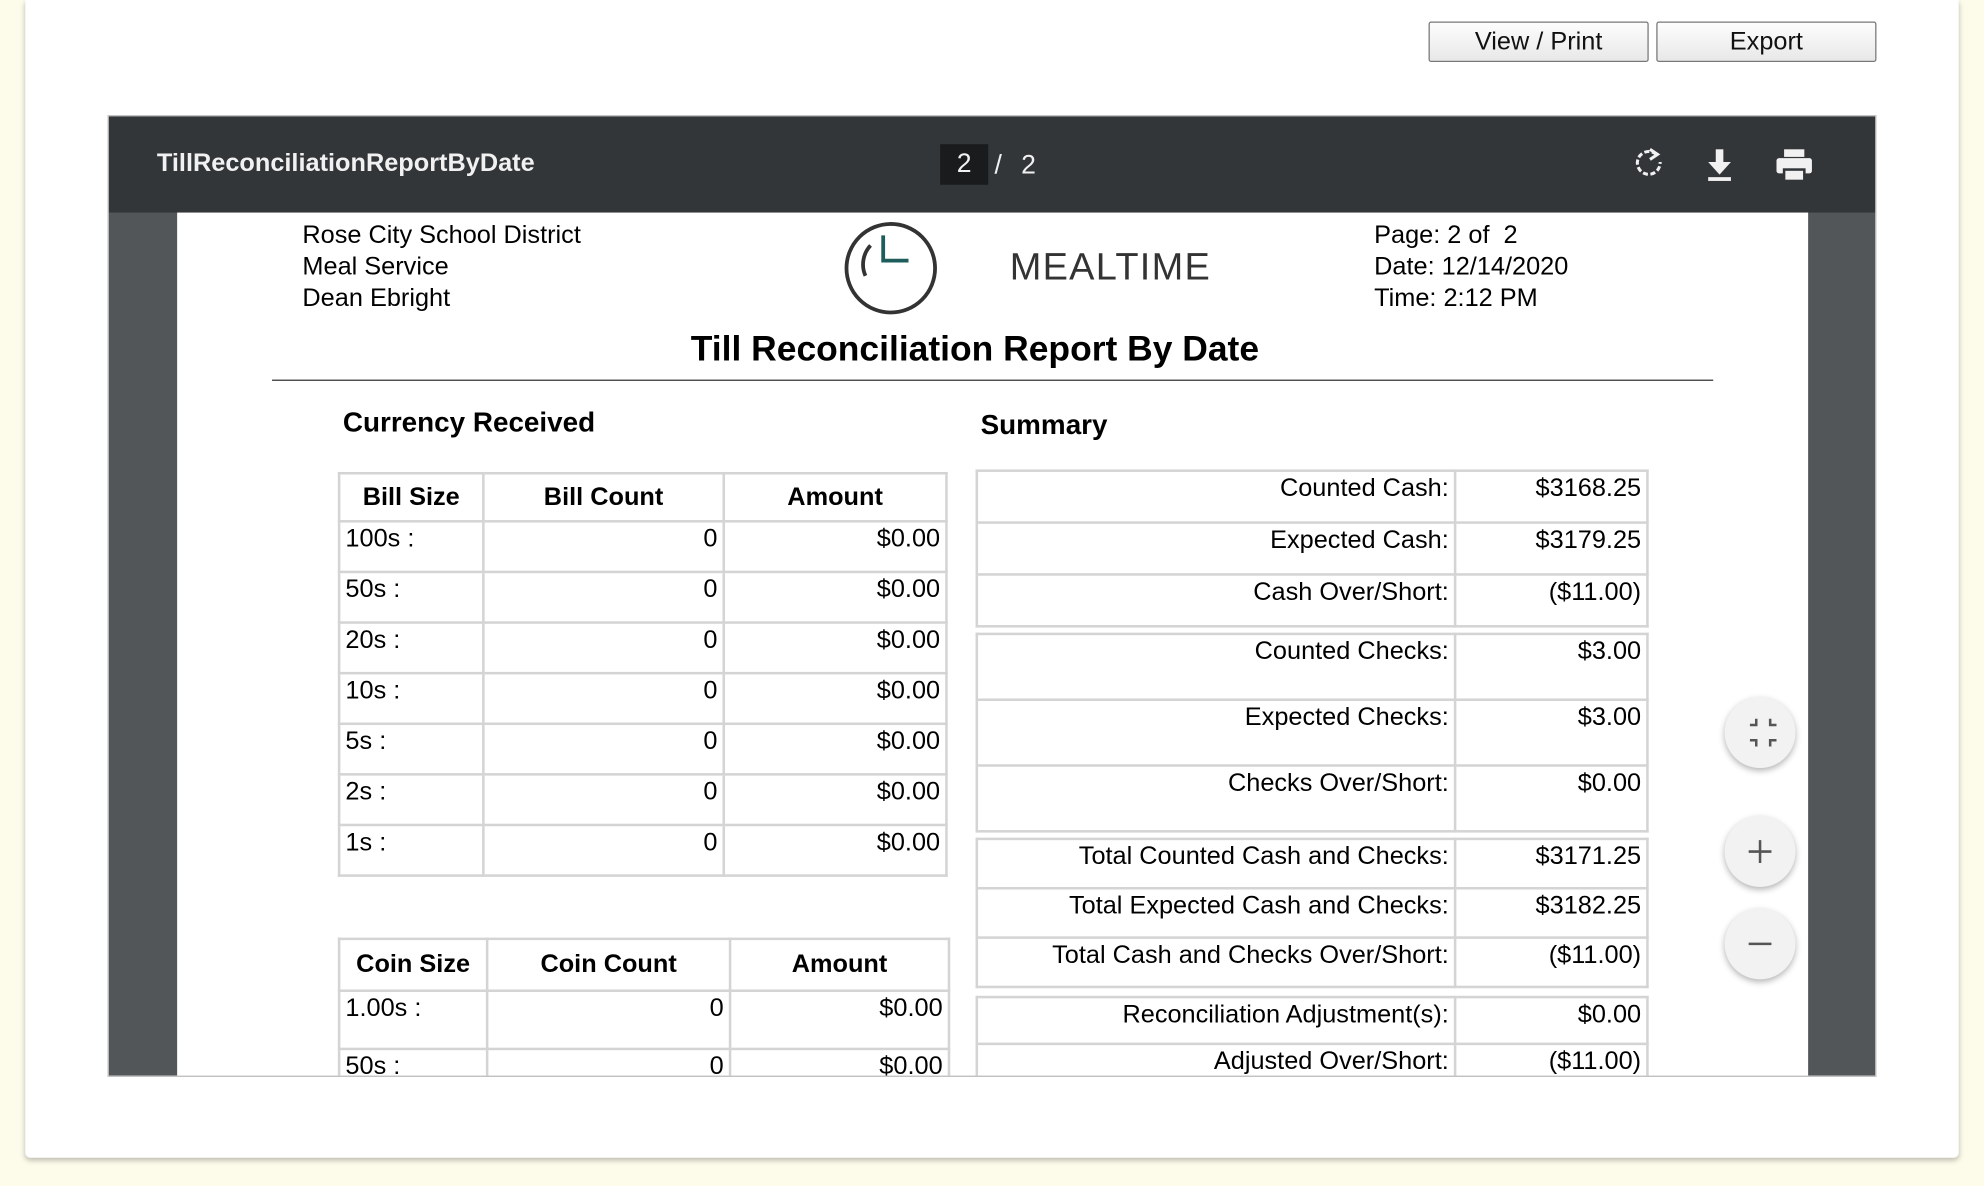 The width and height of the screenshot is (1984, 1186). Describe the element at coordinates (1216, 1059) in the screenshot. I see `summary-label: Adjusted Over/Short:` at that location.